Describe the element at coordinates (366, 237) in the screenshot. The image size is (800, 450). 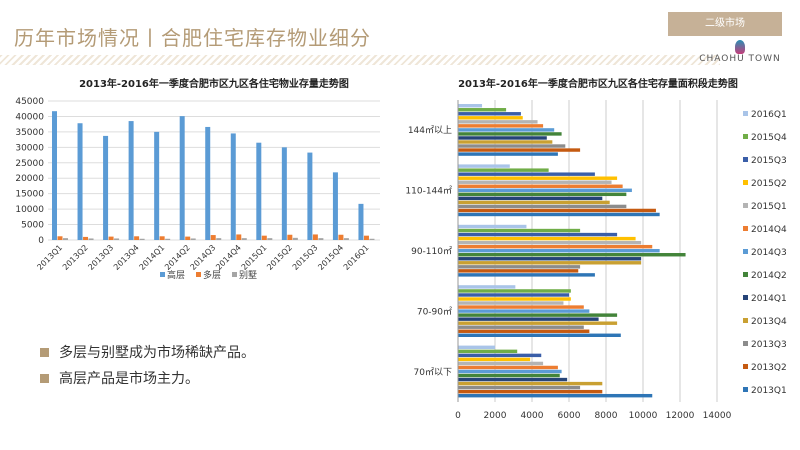
I see `bar-多层-2016Q1` at that location.